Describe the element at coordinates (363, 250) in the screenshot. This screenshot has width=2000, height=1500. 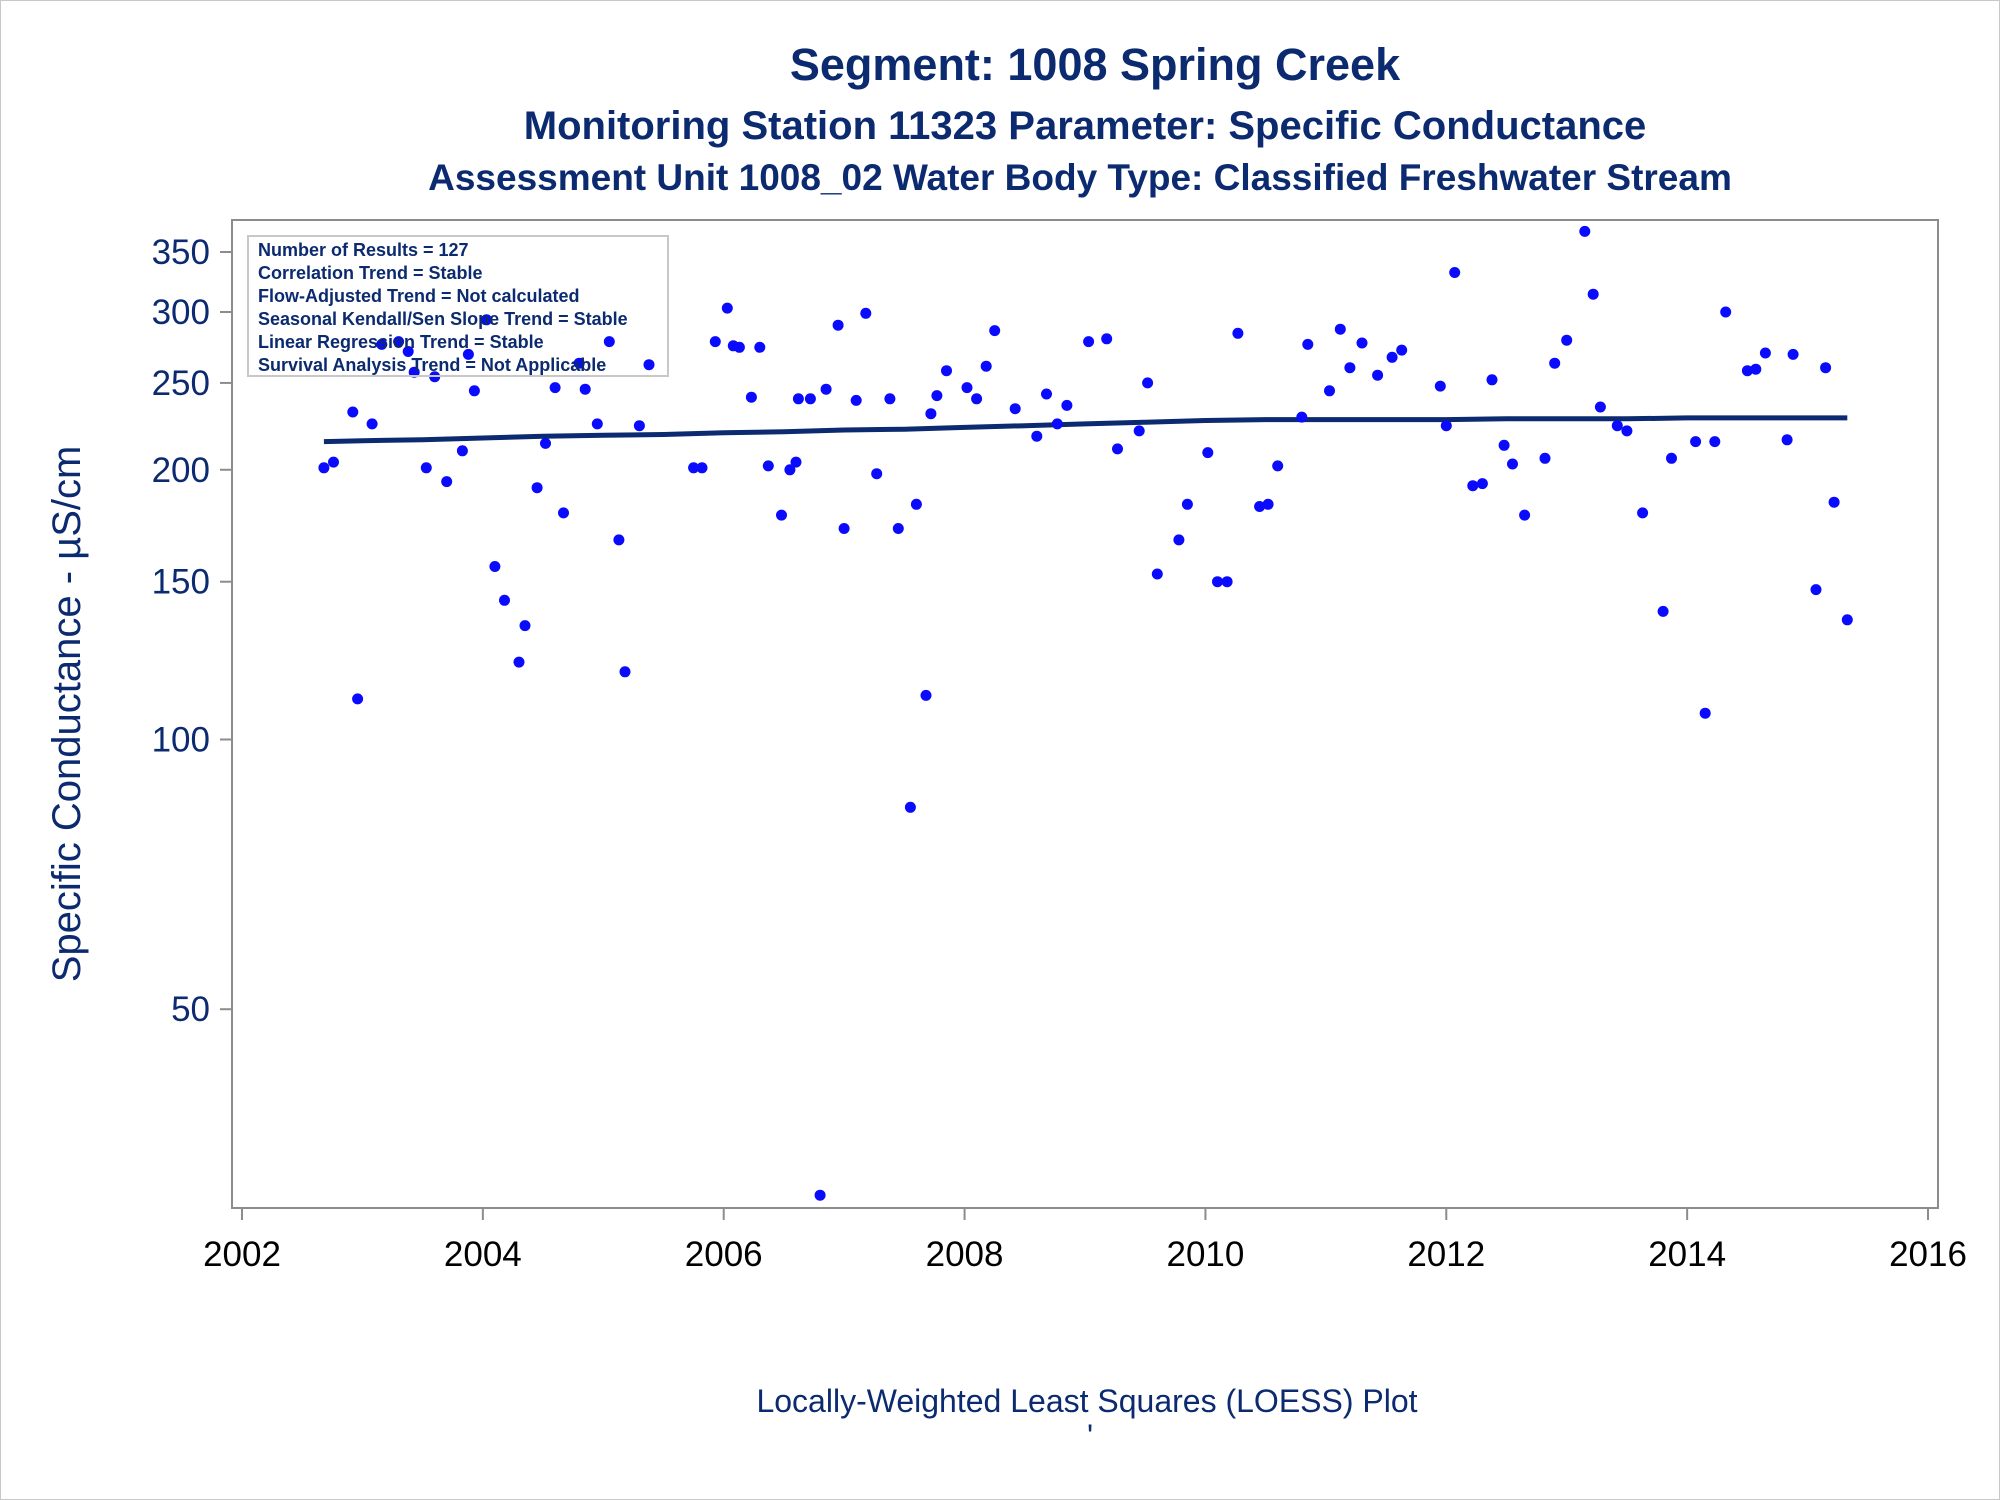
I see `stats-number-of-results: Number of Results = 127` at that location.